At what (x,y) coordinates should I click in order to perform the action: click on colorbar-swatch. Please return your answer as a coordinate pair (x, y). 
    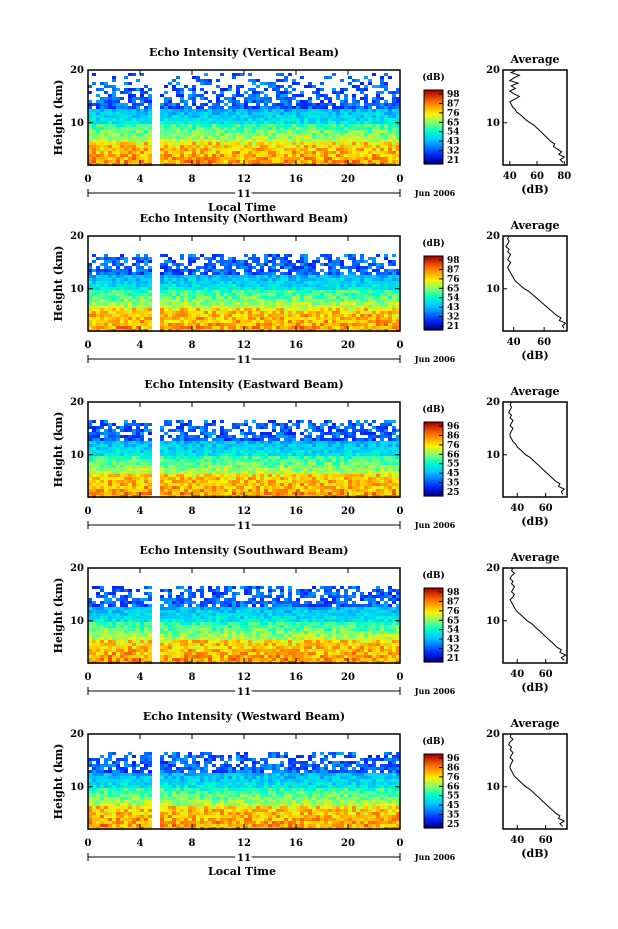
    Looking at the image, I should click on (433, 93).